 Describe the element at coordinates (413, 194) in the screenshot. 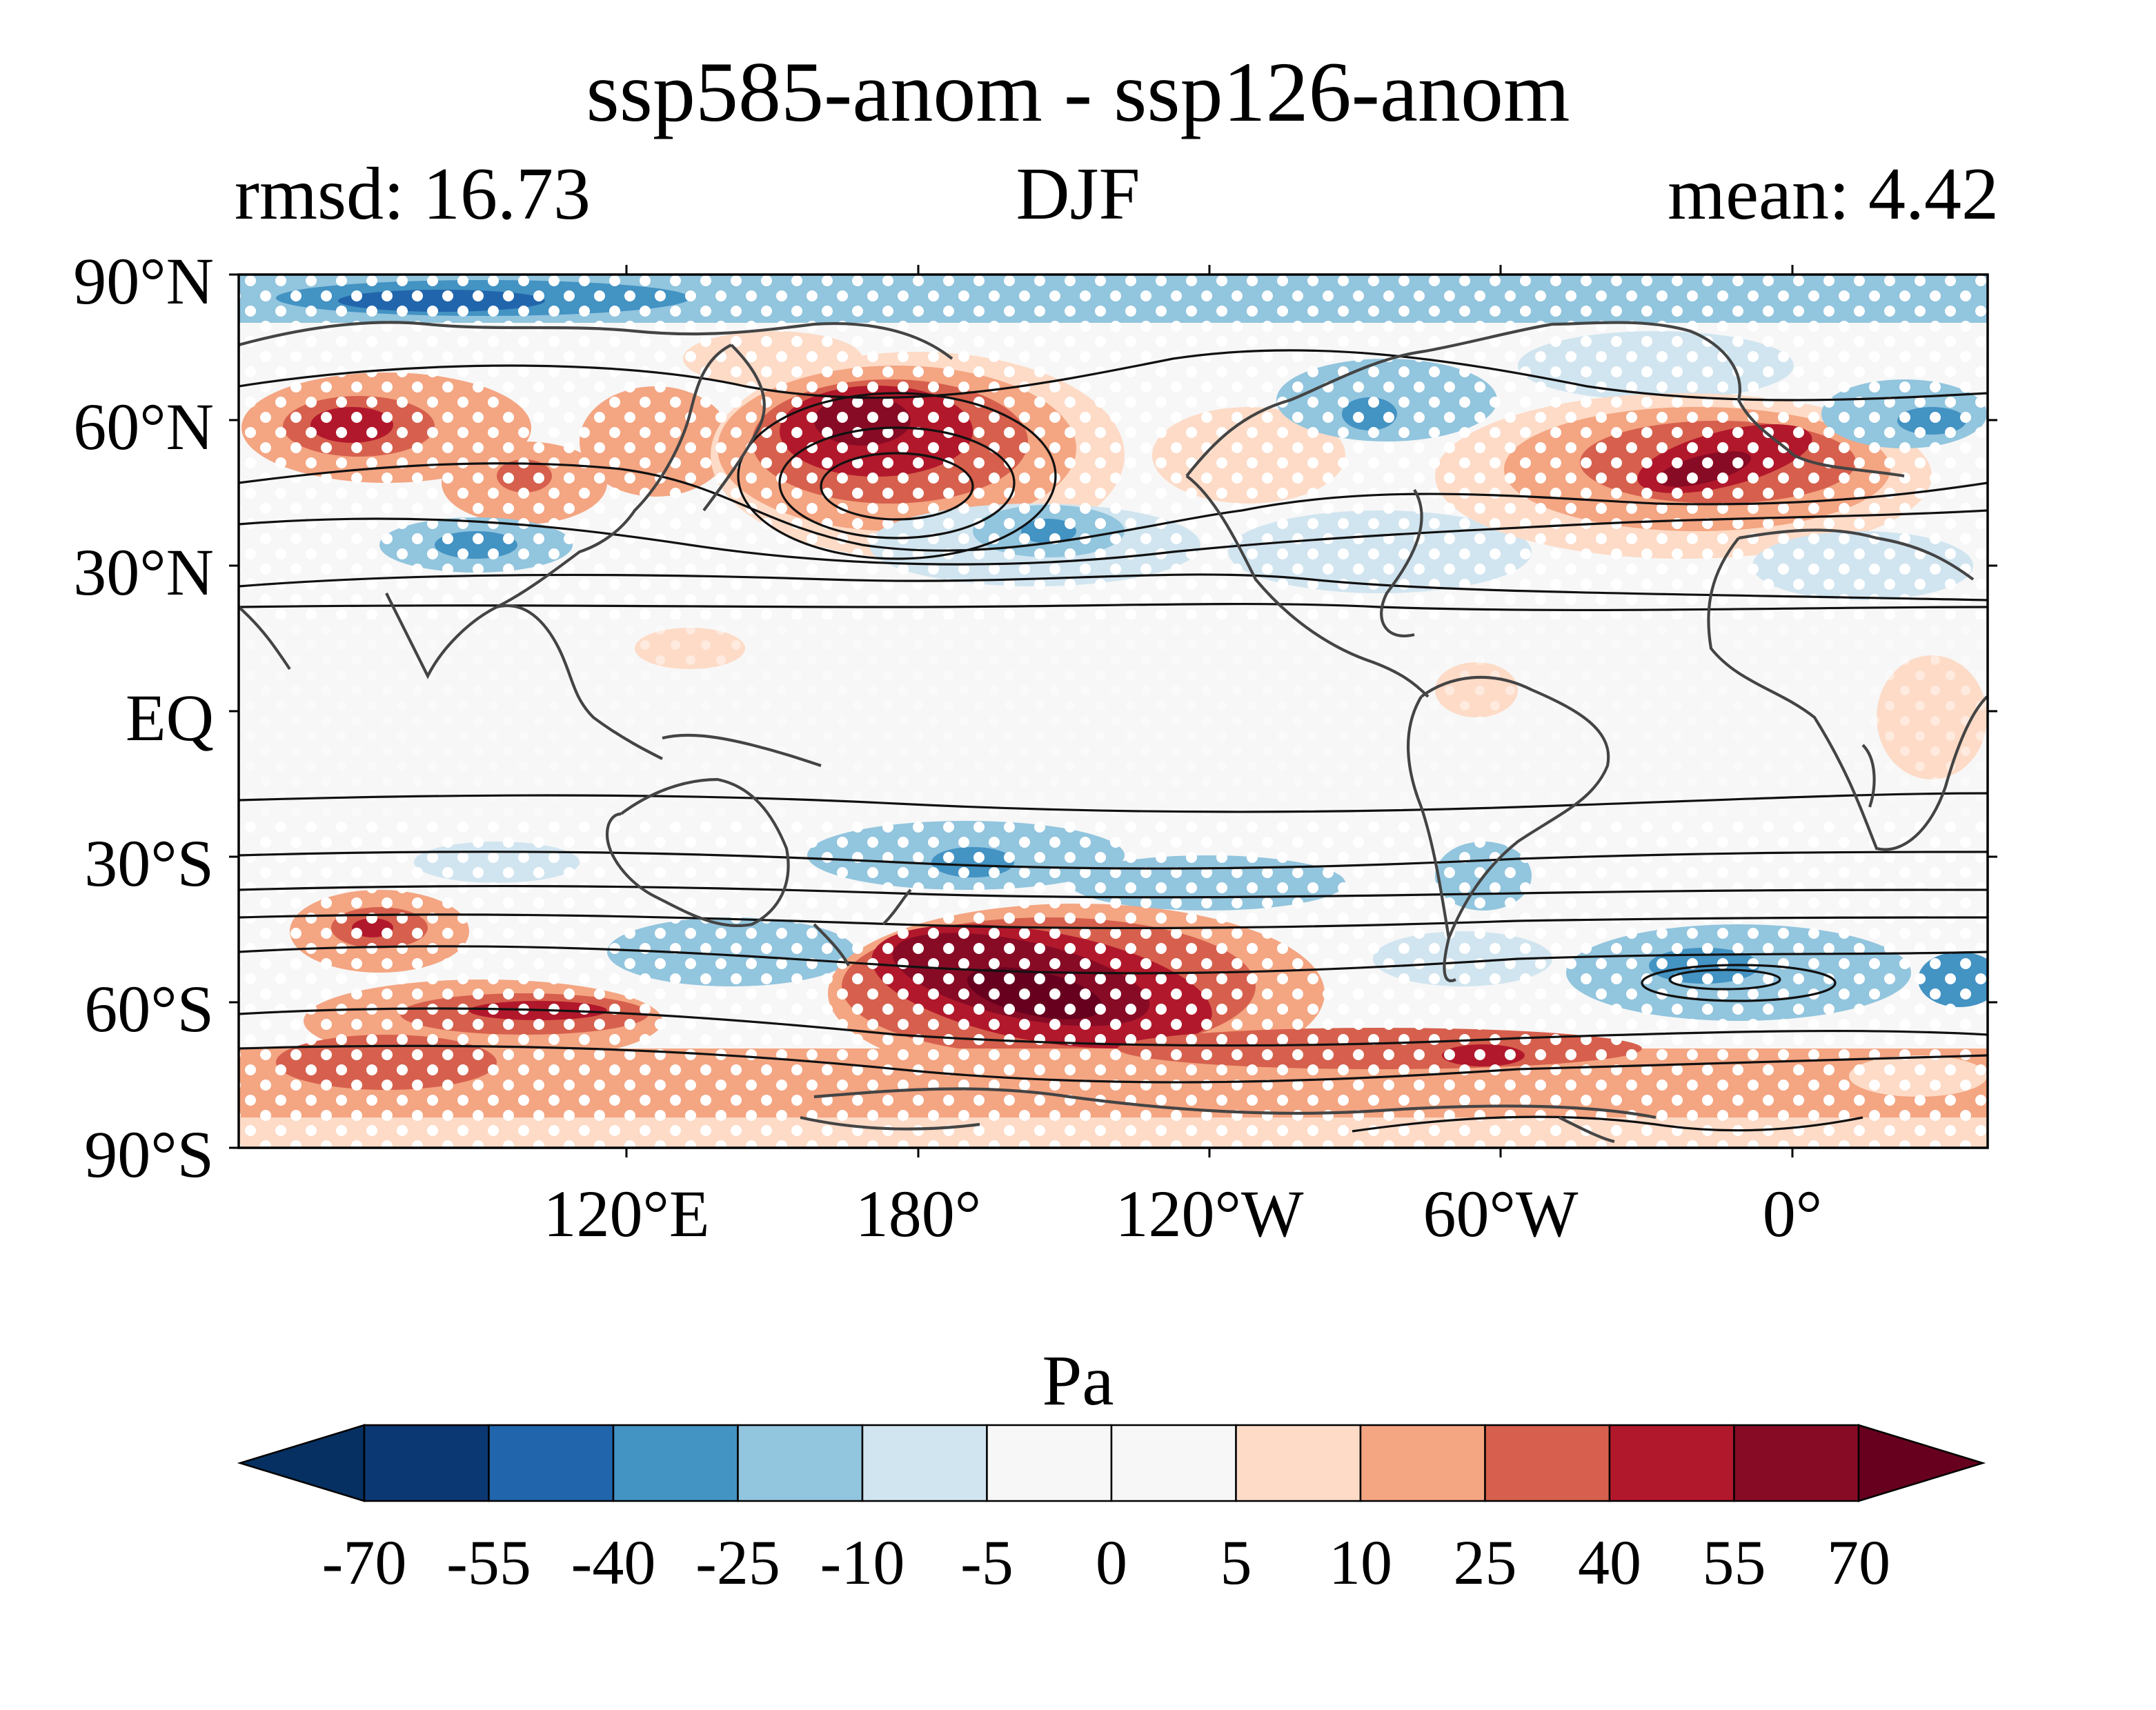

I see `rmsd-label: rmsd: 16.73` at that location.